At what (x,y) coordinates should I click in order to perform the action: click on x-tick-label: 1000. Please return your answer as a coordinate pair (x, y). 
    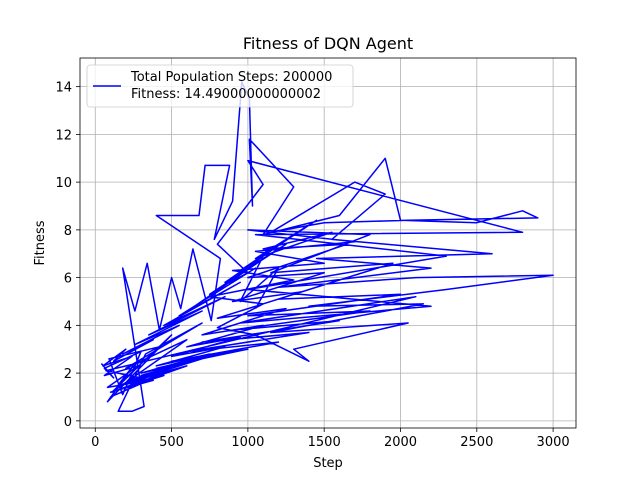
    Looking at the image, I should click on (247, 442).